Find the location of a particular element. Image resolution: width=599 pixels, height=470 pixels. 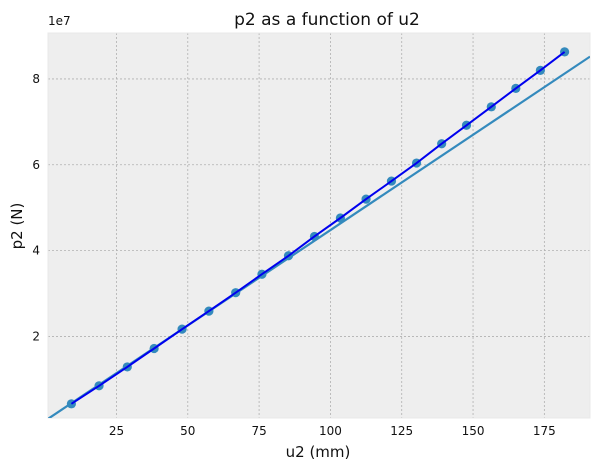

x-tick-label: 175 is located at coordinates (544, 431).